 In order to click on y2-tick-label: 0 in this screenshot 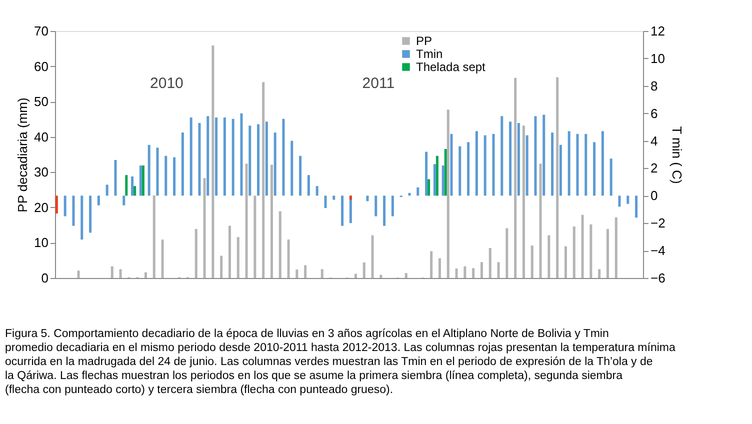, I will do `click(654, 196)`.